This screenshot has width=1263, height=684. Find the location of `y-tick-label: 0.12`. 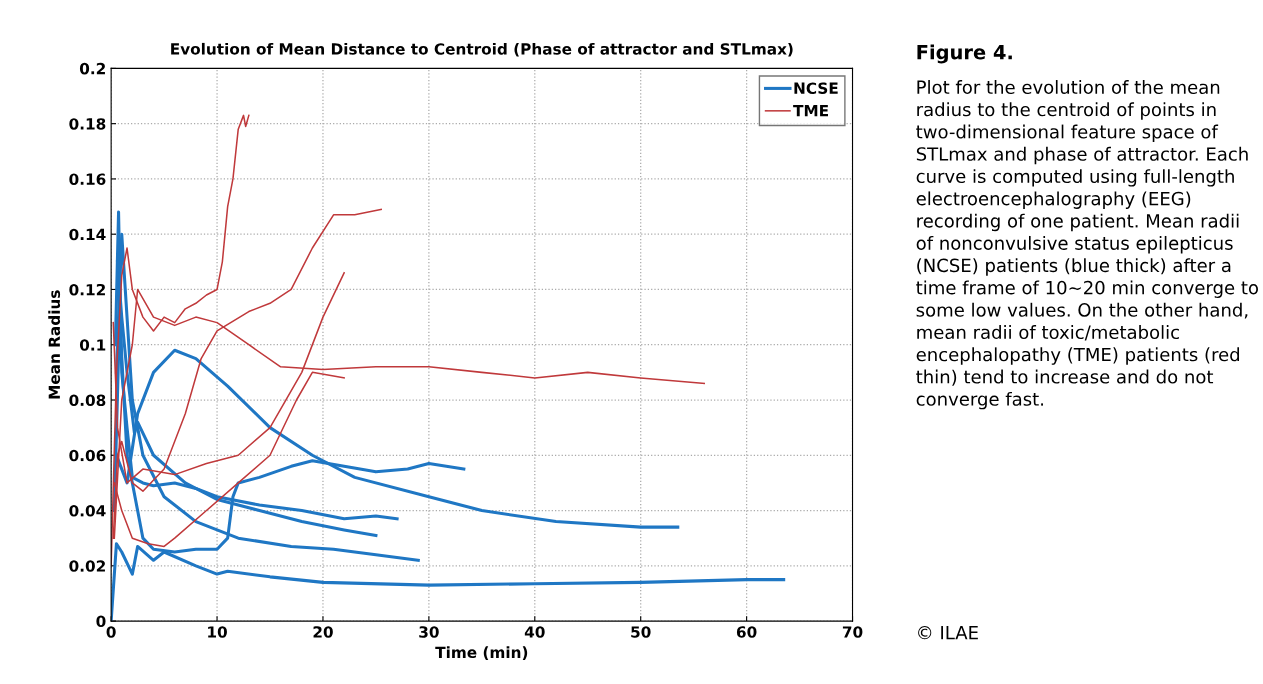

y-tick-label: 0.12 is located at coordinates (87, 289).